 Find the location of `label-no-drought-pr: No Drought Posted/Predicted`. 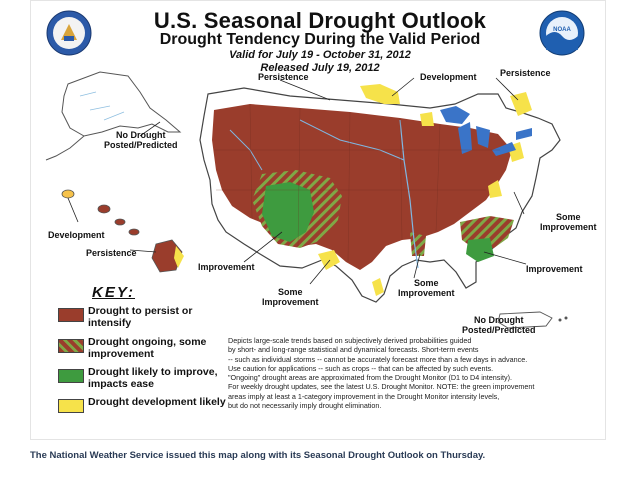

label-no-drought-pr: No Drought Posted/Predicted is located at coordinates (499, 325).